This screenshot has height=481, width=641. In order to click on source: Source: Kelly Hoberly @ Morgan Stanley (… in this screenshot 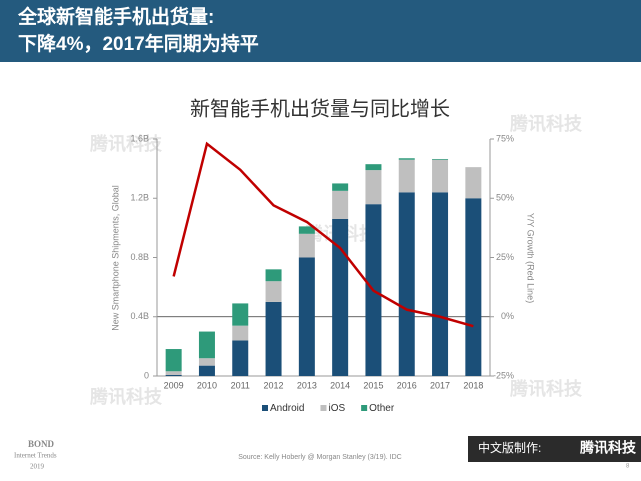, I will do `click(320, 457)`.